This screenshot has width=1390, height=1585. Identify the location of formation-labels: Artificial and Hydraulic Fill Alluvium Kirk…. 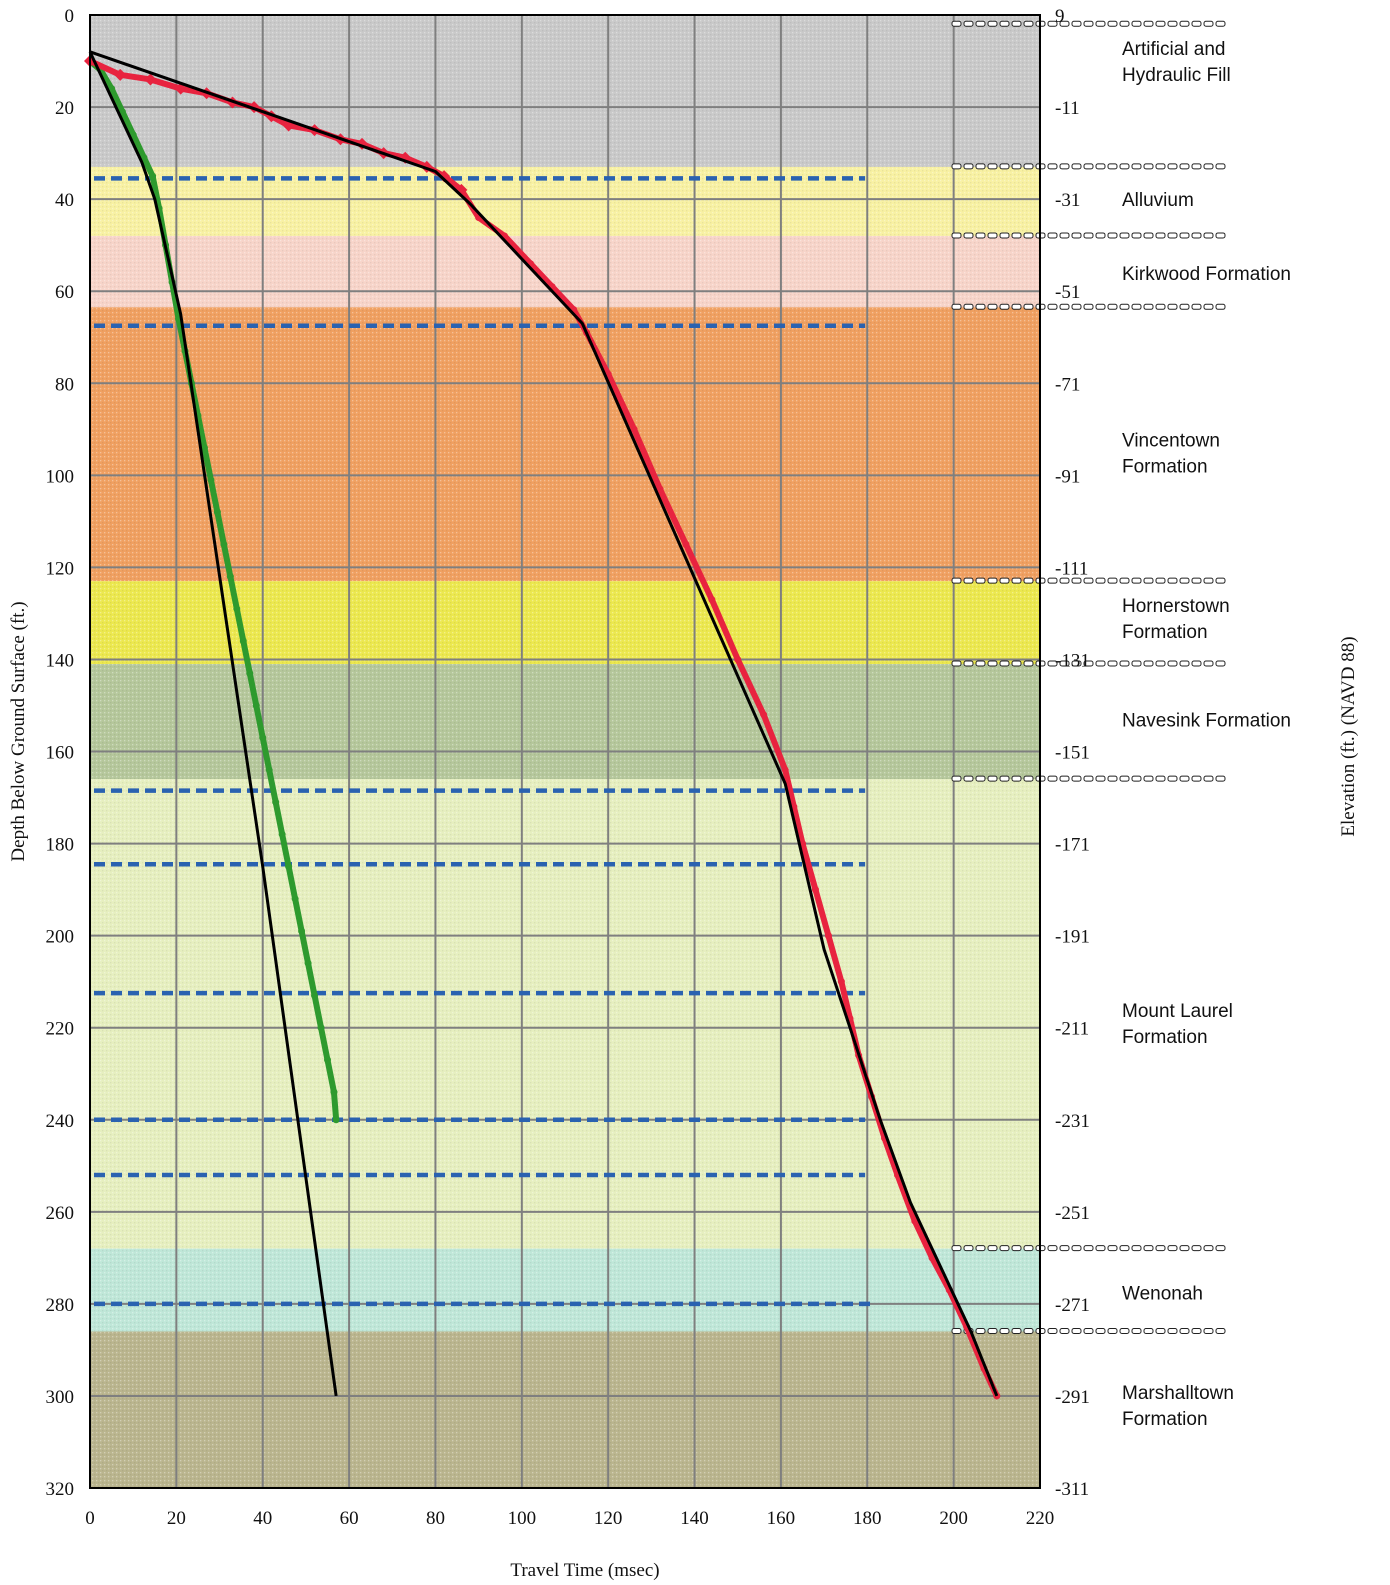
(1206, 734).